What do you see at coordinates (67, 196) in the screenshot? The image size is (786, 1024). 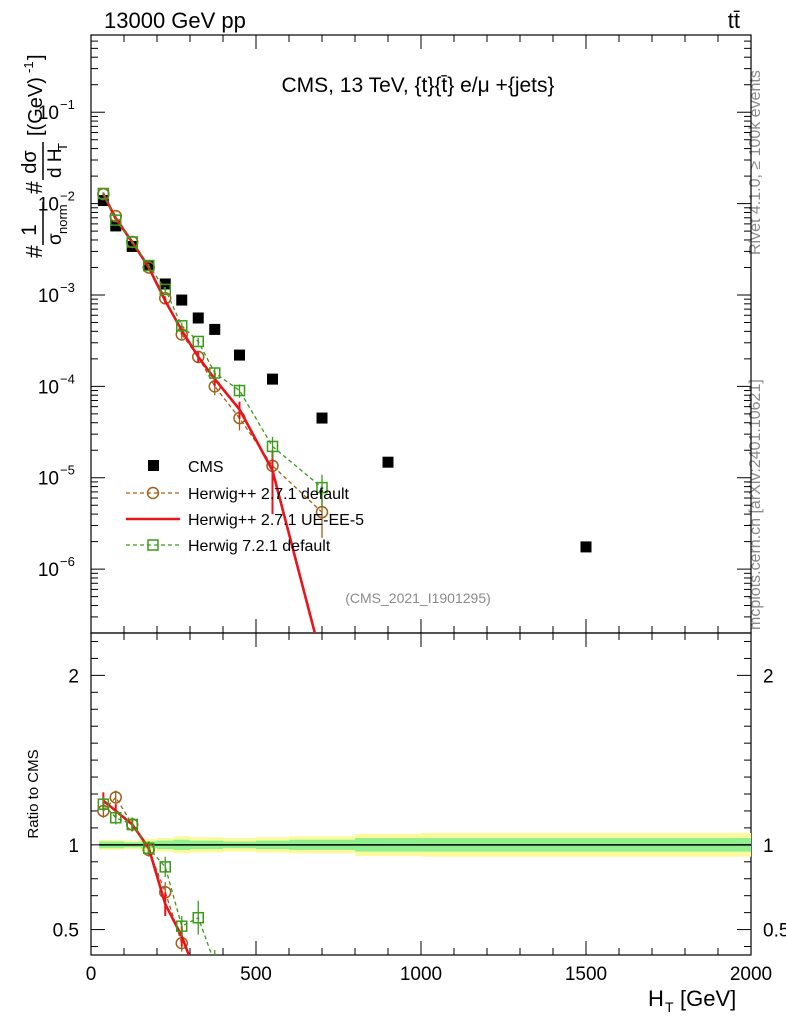 I see `y-tick-label-exponent: −2` at bounding box center [67, 196].